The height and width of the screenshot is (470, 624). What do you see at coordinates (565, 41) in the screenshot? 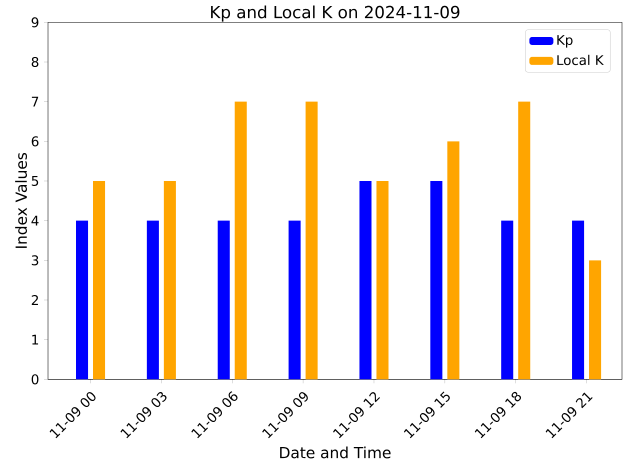
I see `legend-label: Kp` at bounding box center [565, 41].